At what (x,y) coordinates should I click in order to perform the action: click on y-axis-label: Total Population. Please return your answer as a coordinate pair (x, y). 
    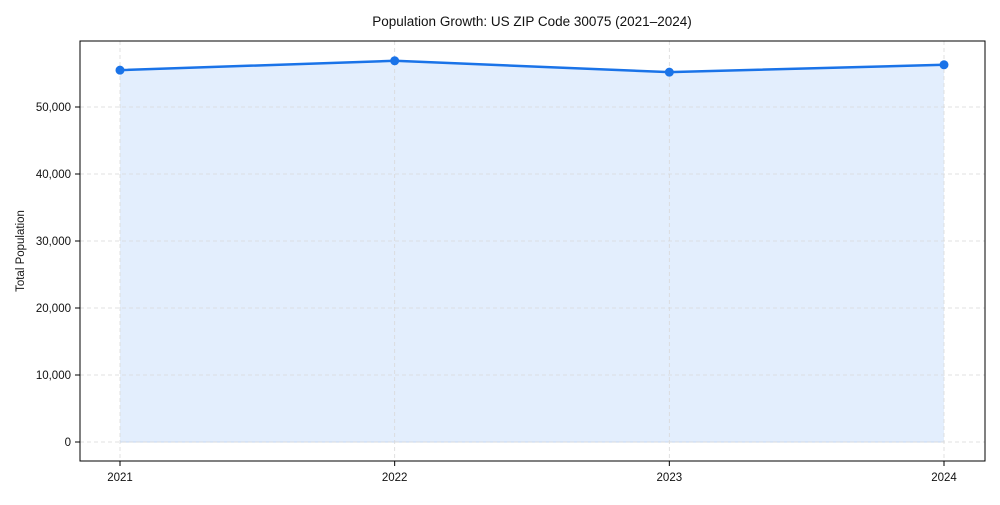
    Looking at the image, I should click on (21, 251).